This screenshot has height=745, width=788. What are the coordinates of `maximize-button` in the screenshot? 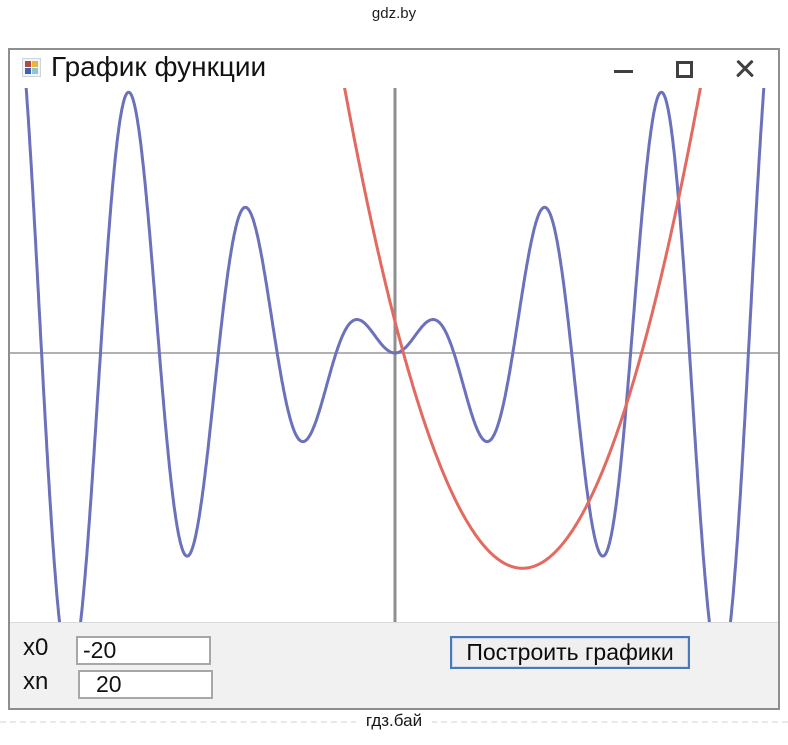 It's located at (684, 69).